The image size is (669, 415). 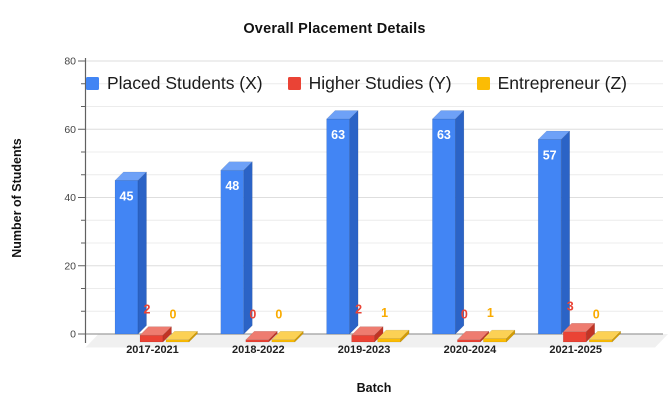 I want to click on legend-item-entrepreneur: Entrepreneur (Z), so click(x=551, y=83).